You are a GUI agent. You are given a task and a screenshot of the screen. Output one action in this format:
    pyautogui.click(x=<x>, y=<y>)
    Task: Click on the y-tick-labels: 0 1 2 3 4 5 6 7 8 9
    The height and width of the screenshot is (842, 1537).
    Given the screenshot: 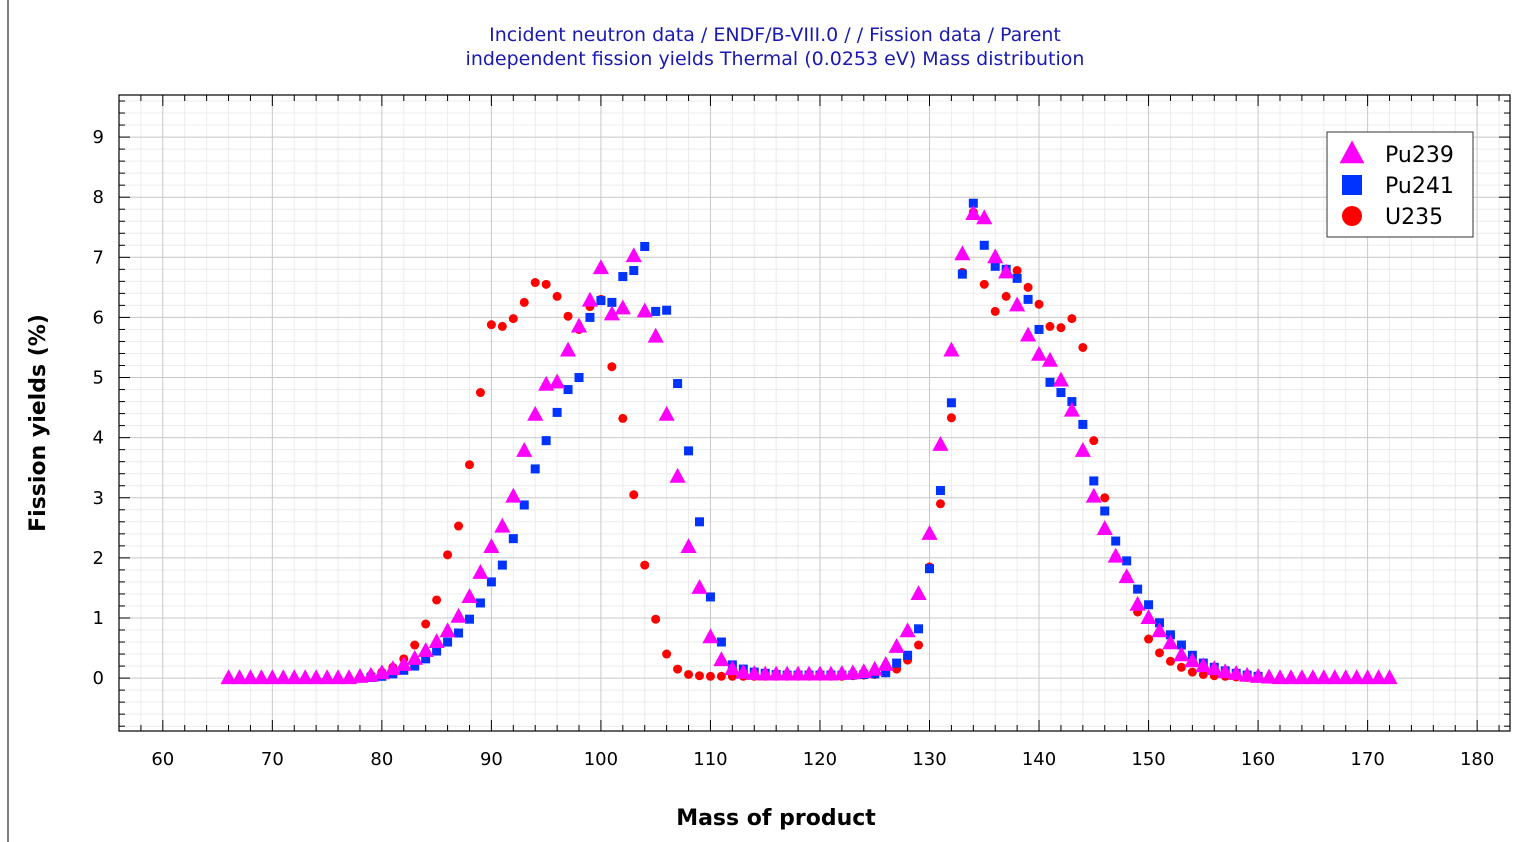 What is the action you would take?
    pyautogui.click(x=98, y=408)
    